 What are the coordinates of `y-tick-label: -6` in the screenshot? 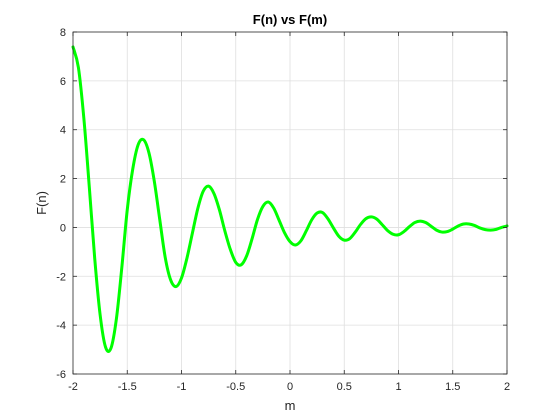 It's located at (61, 375).